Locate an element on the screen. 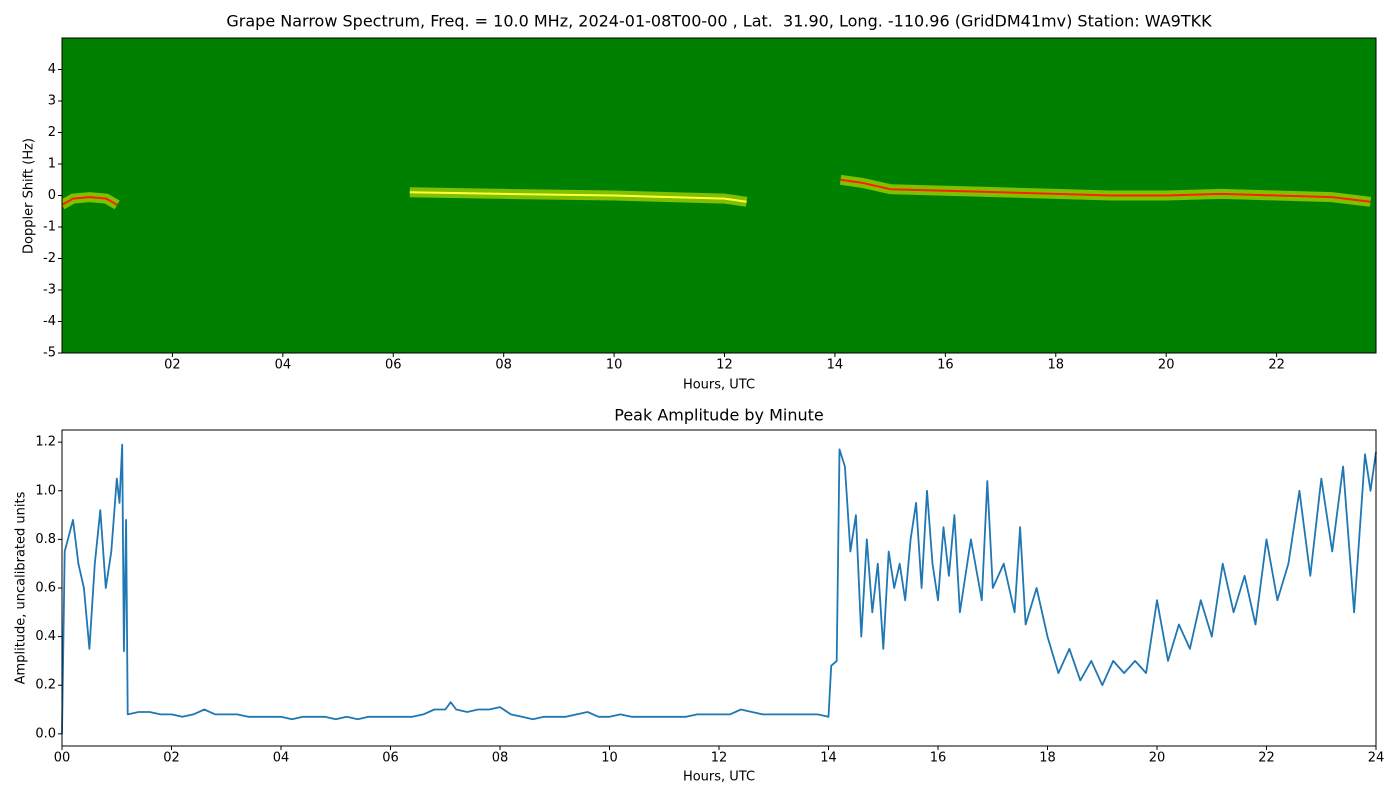 The image size is (1400, 800). y-tick-label: -1 is located at coordinates (49, 227).